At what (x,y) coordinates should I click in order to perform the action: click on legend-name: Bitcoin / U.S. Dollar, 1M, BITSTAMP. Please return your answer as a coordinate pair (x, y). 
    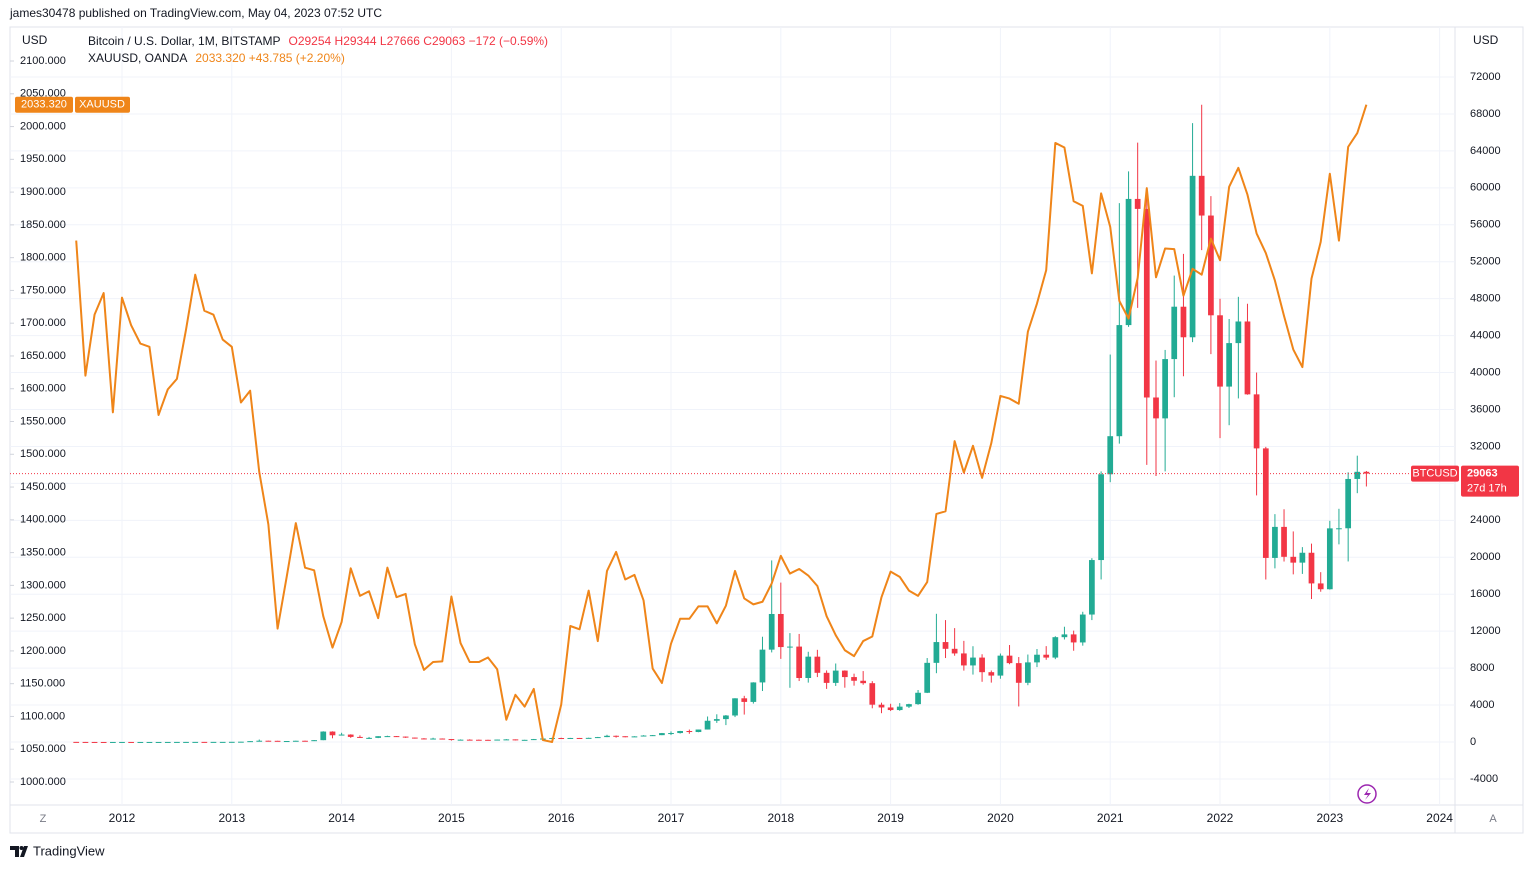
    Looking at the image, I should click on (184, 41).